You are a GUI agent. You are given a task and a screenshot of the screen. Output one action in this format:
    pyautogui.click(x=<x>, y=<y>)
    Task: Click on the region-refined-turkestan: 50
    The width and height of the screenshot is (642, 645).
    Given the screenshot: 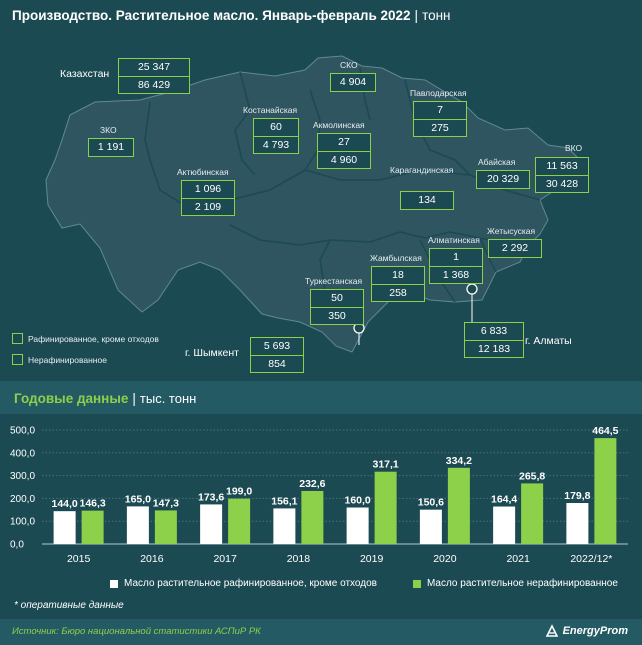 What is the action you would take?
    pyautogui.click(x=337, y=298)
    